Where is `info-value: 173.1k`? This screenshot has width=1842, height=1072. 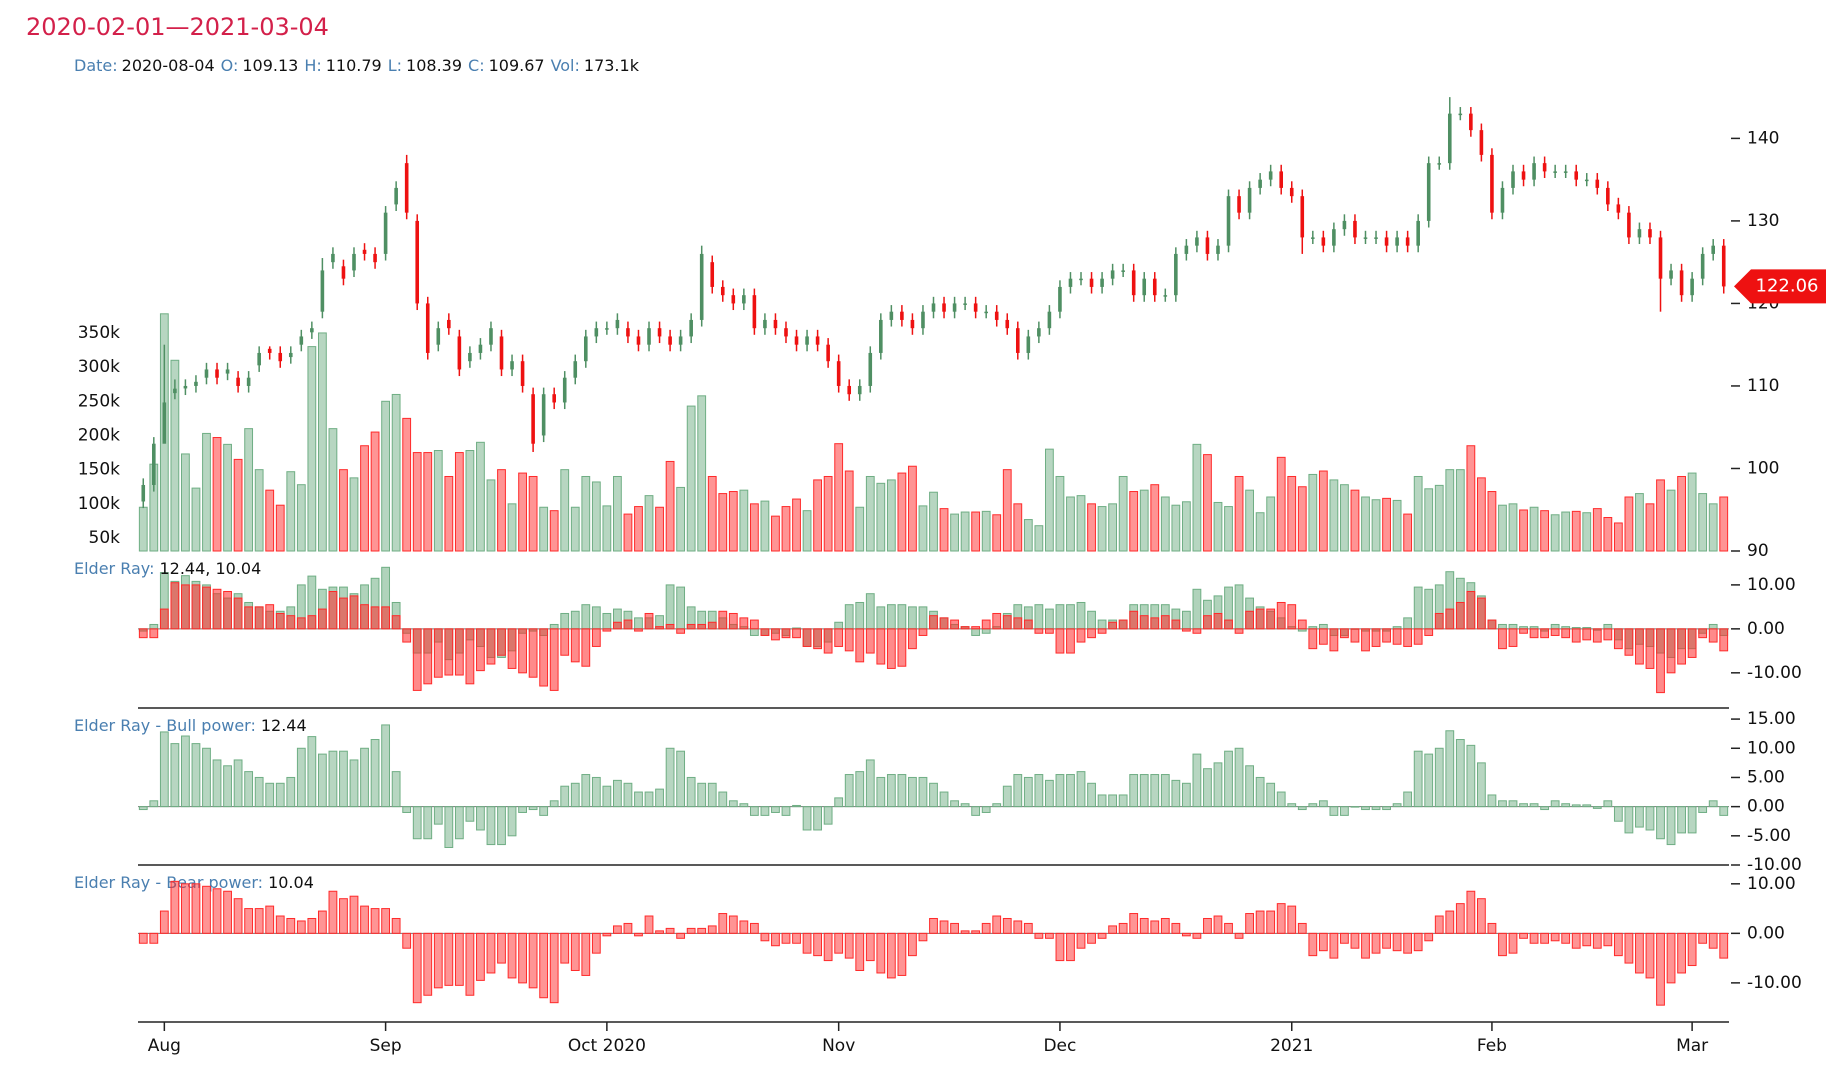 info-value: 173.1k is located at coordinates (612, 65).